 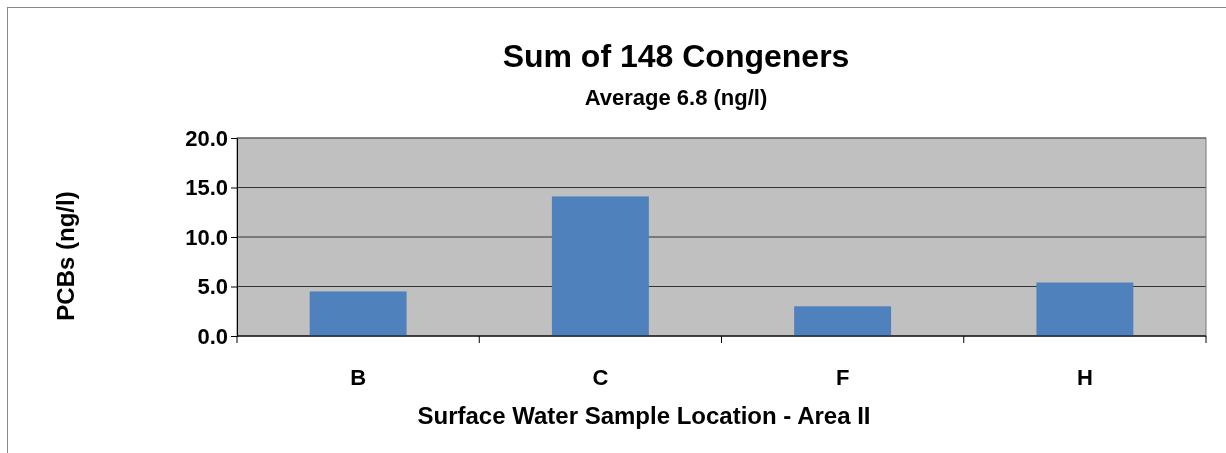 What do you see at coordinates (212, 336) in the screenshot?
I see `y-tick-label: 0.0` at bounding box center [212, 336].